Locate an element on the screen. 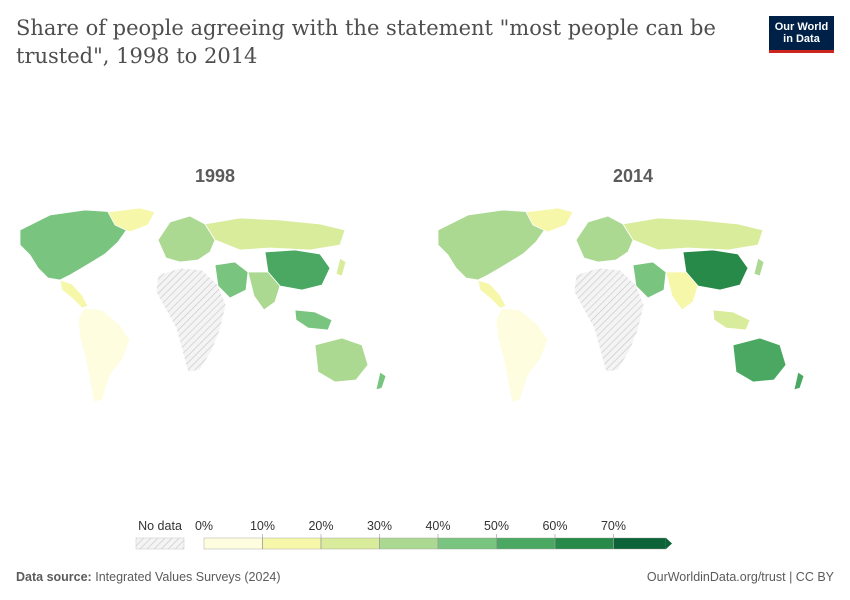 The height and width of the screenshot is (600, 850). legend-bin-label: 40% is located at coordinates (437, 526).